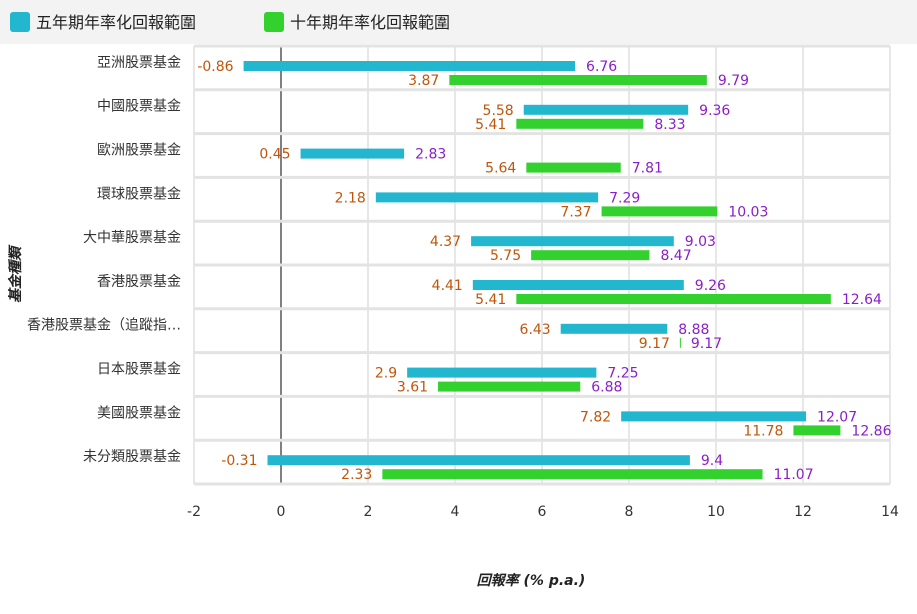 This screenshot has width=917, height=614. What do you see at coordinates (139, 281) in the screenshot?
I see `category-label: 香港股票基金` at bounding box center [139, 281].